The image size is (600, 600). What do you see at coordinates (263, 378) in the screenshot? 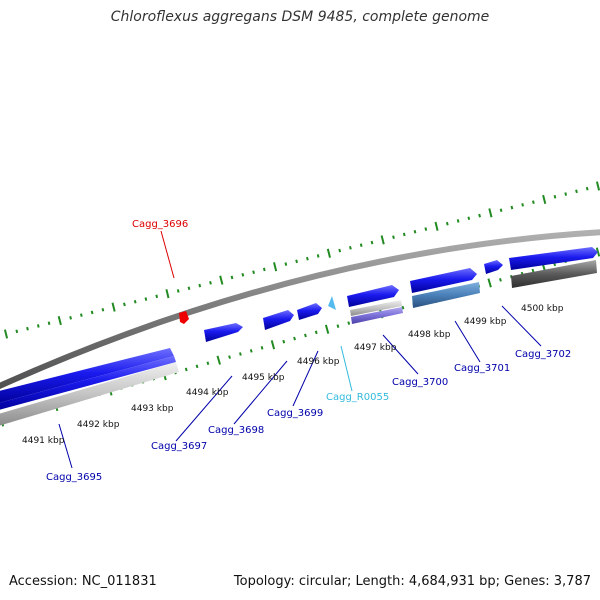
I see `scale-label-4495: 4495 kbp` at bounding box center [263, 378].